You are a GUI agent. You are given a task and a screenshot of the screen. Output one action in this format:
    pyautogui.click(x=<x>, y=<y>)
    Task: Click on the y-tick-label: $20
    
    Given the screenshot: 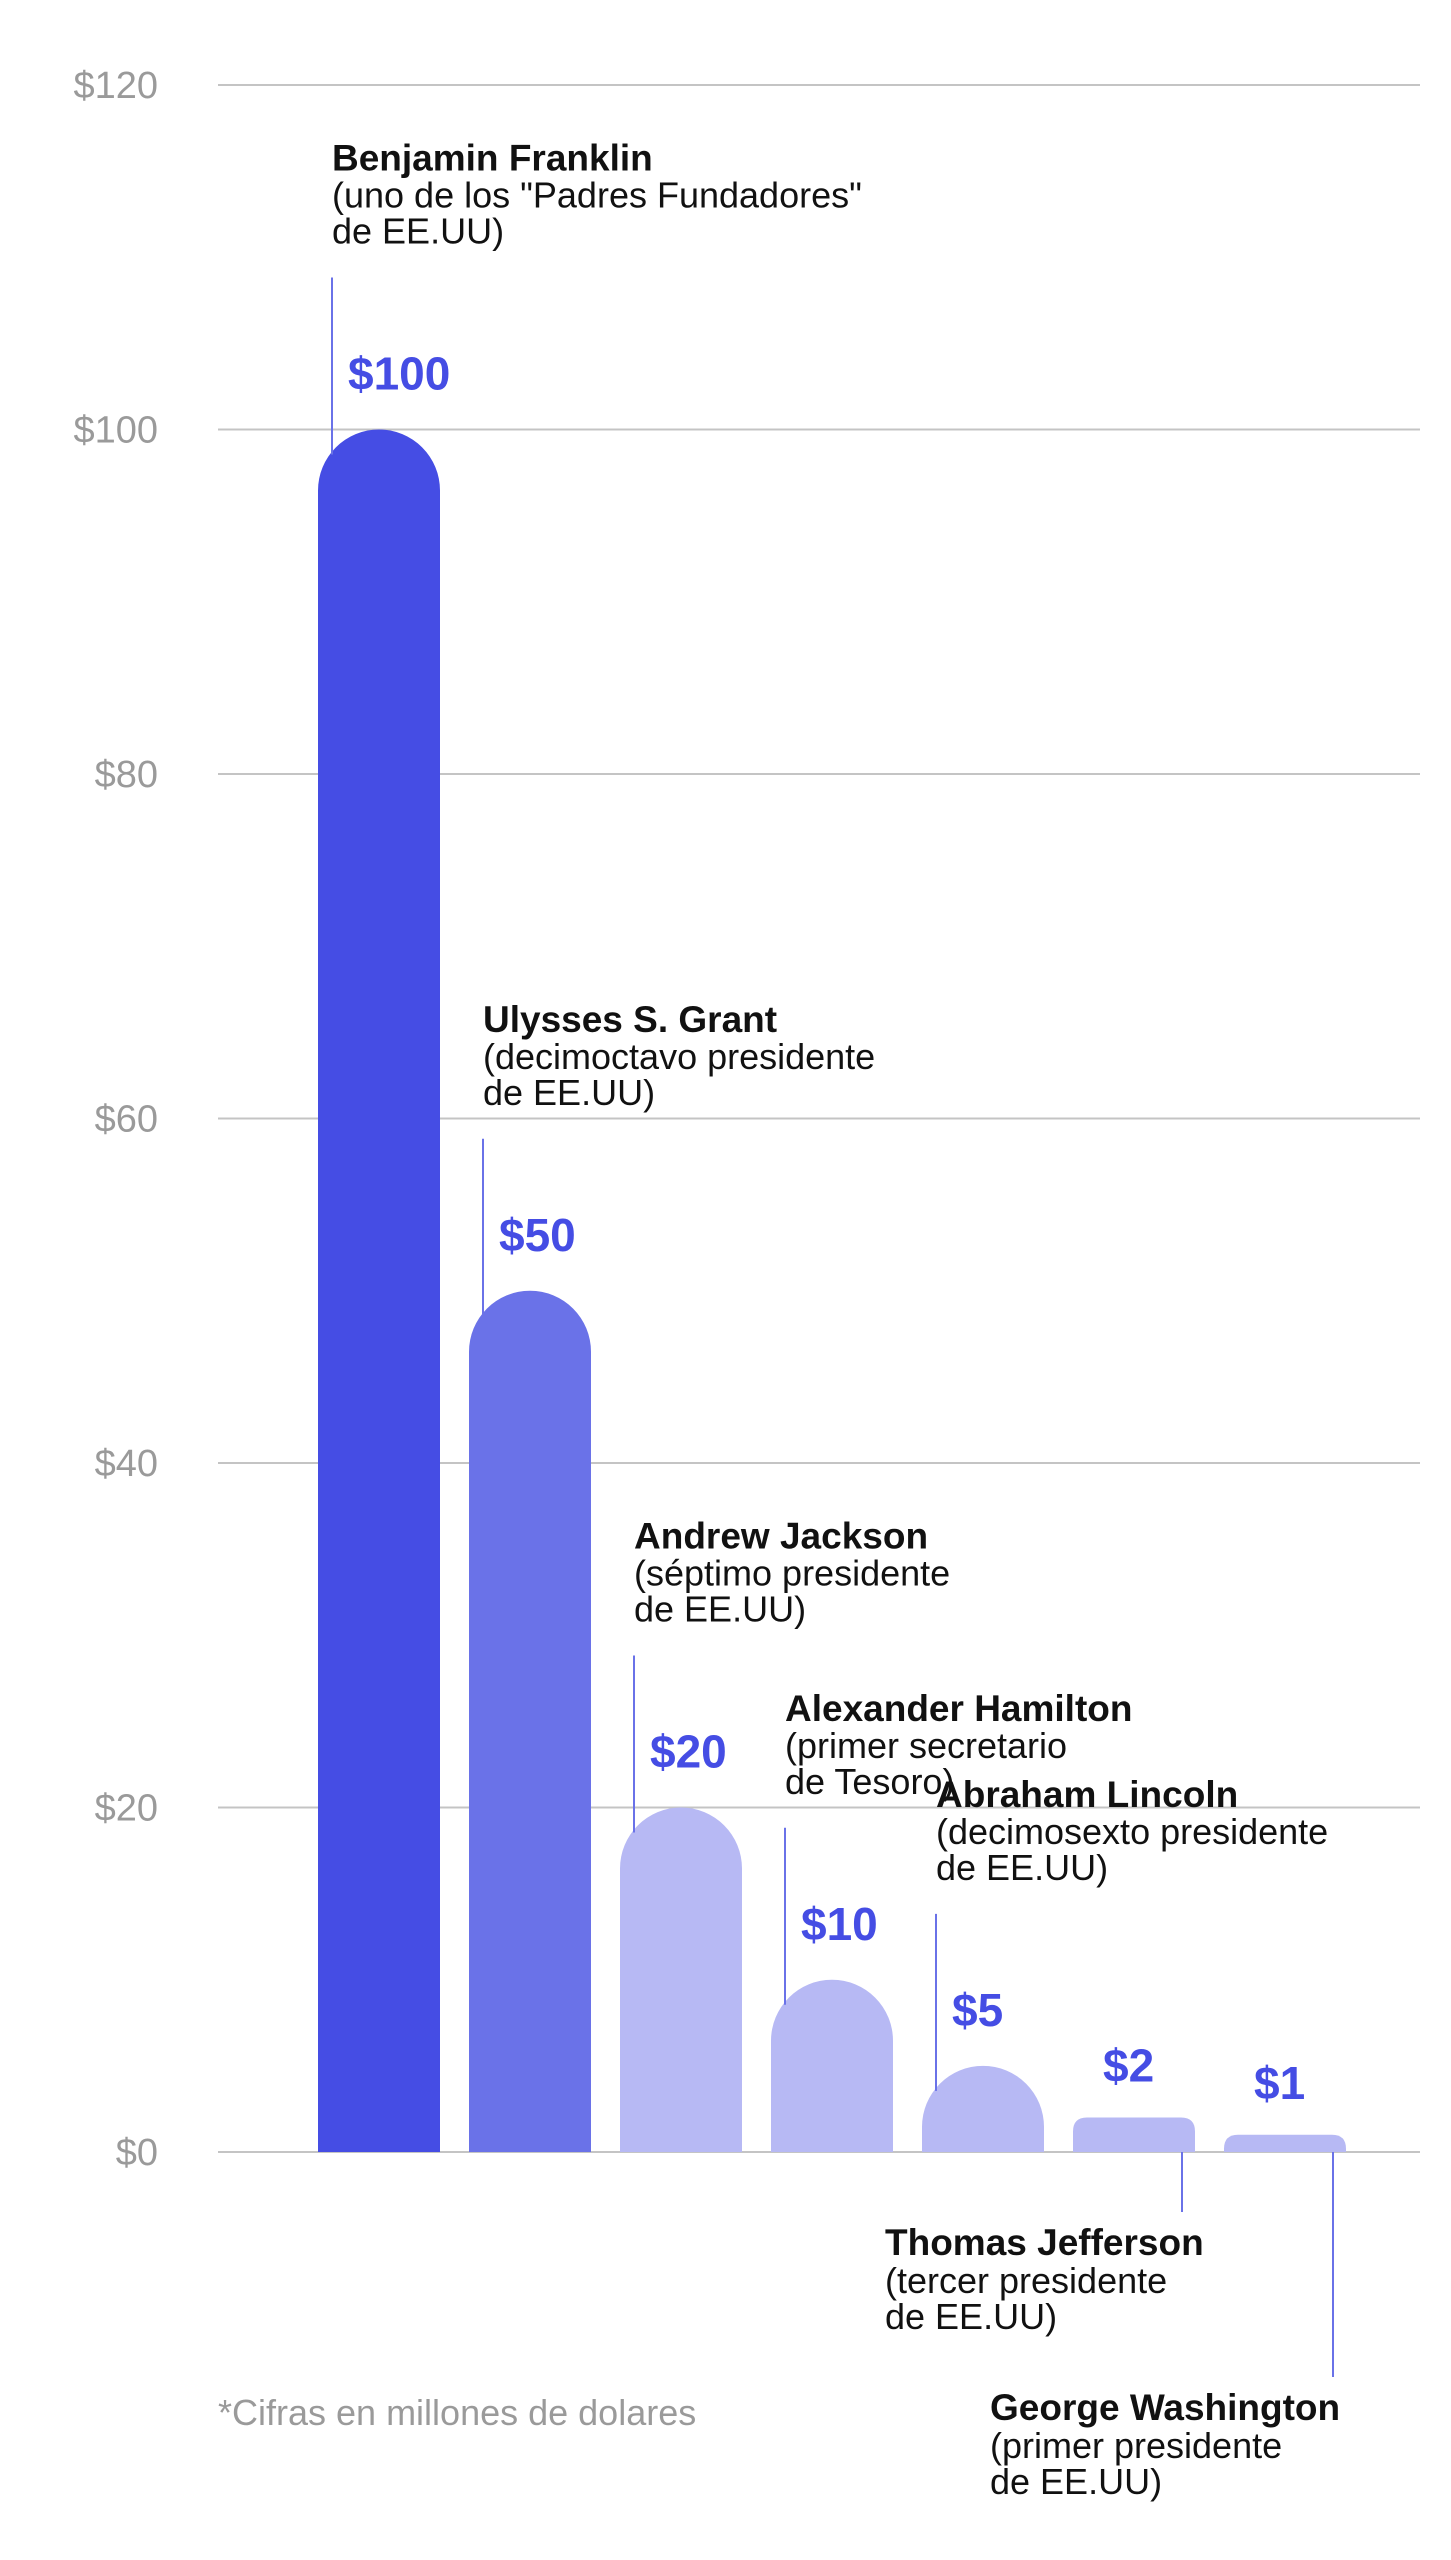 What is the action you would take?
    pyautogui.click(x=126, y=1809)
    